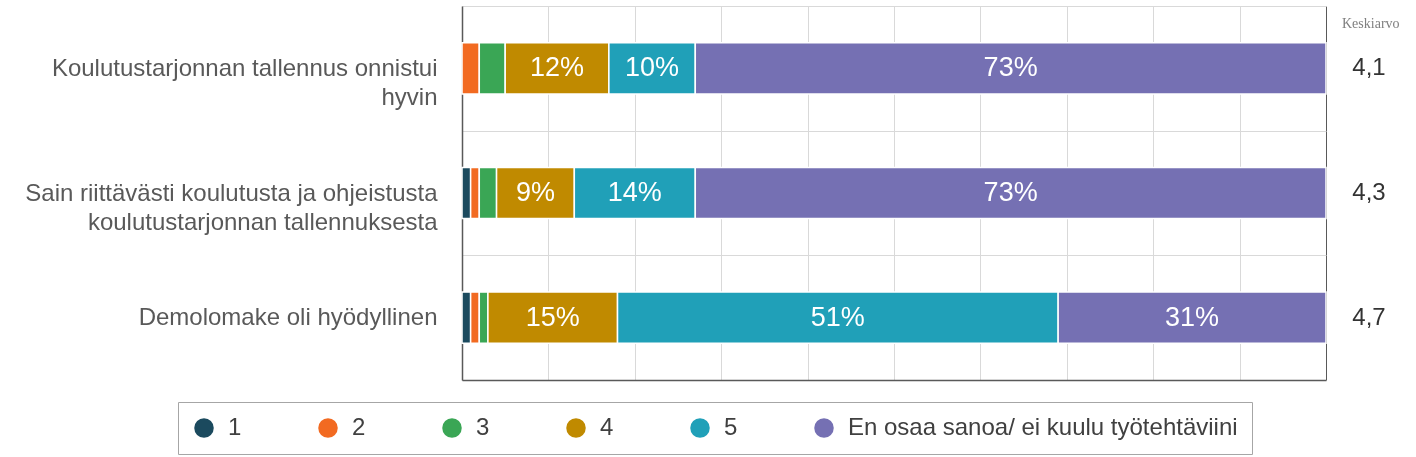 The image size is (1416, 457). I want to click on legend-label: En osaa sanoa/ ei kuulu työtehtäviini, so click(1043, 426).